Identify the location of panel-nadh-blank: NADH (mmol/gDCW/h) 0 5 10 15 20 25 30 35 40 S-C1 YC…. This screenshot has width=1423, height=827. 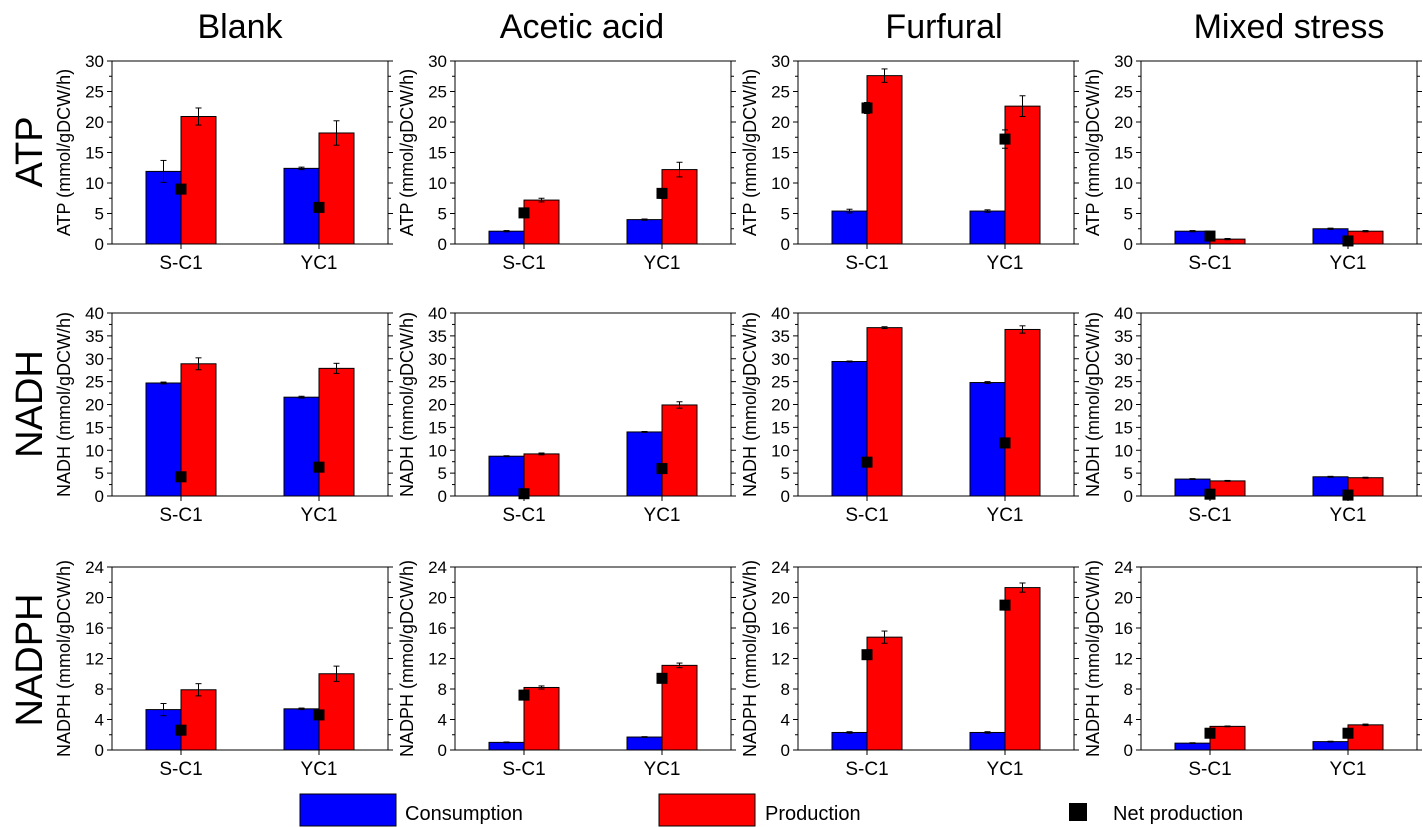
(223, 415).